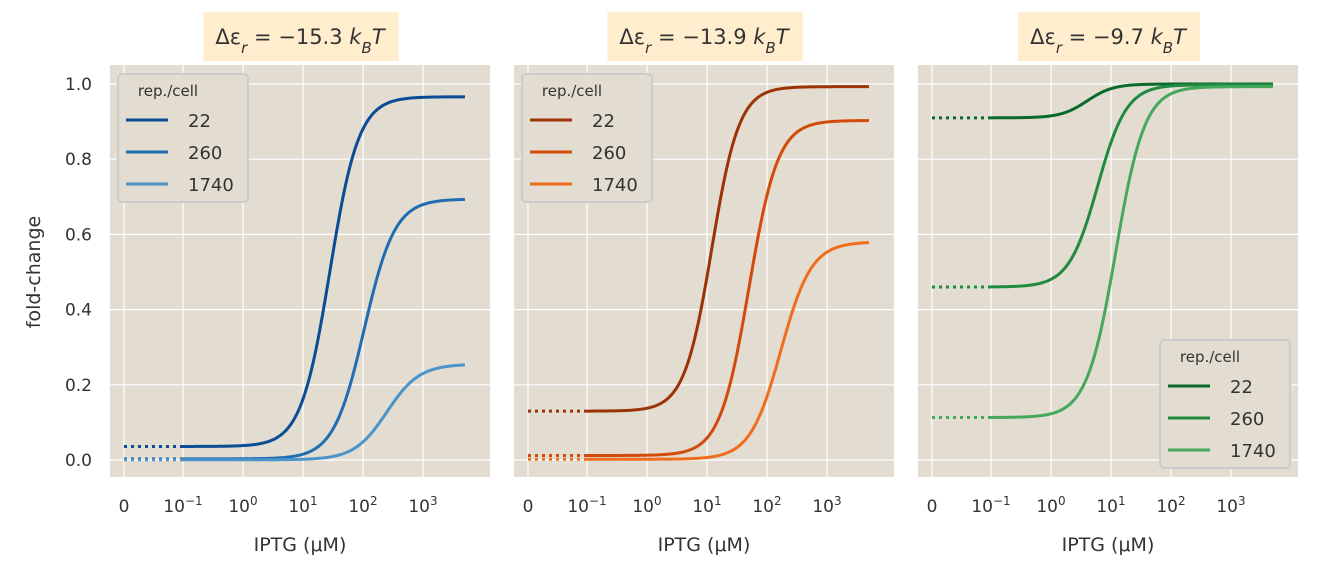  I want to click on y-tick-label: 0.0, so click(78, 461).